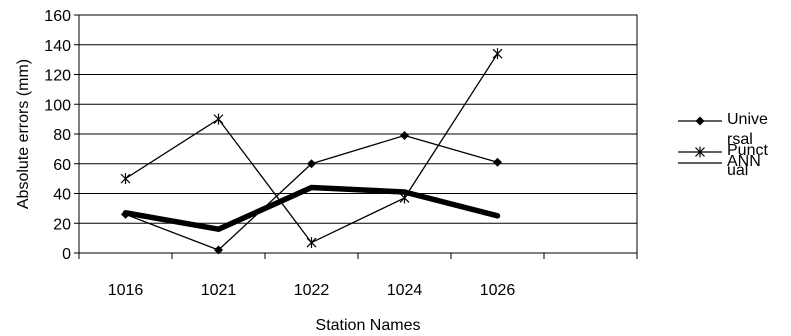 Image resolution: width=791 pixels, height=336 pixels. I want to click on legend-item-ann: ANN, so click(719, 161).